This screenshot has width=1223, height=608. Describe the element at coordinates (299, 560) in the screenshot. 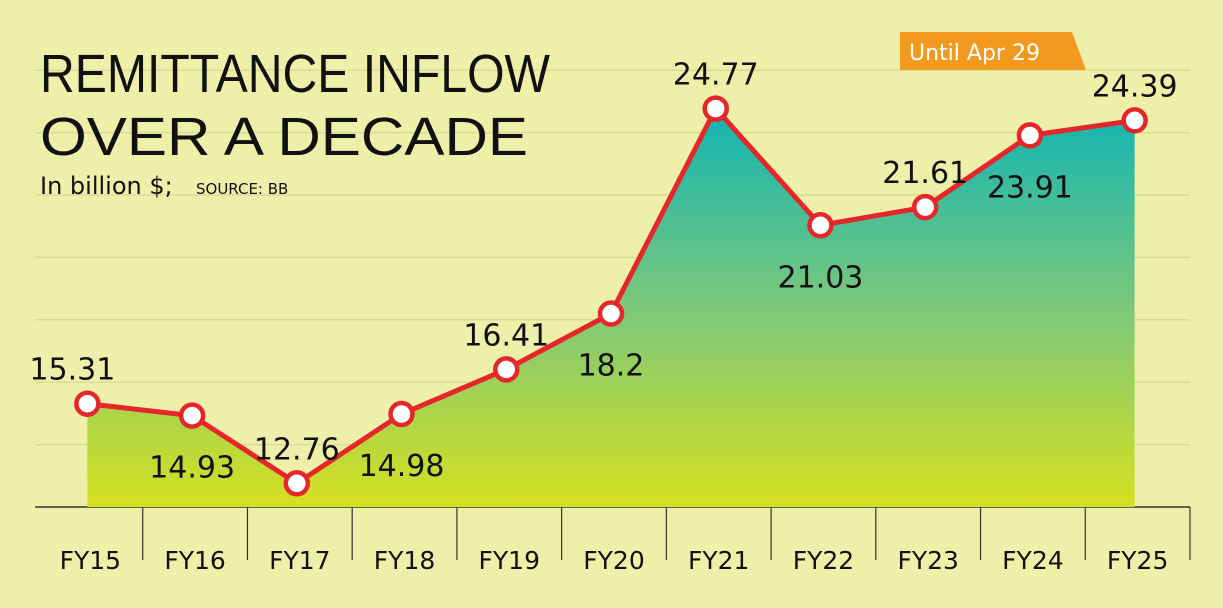

I see `x-tick-label: FY17` at that location.